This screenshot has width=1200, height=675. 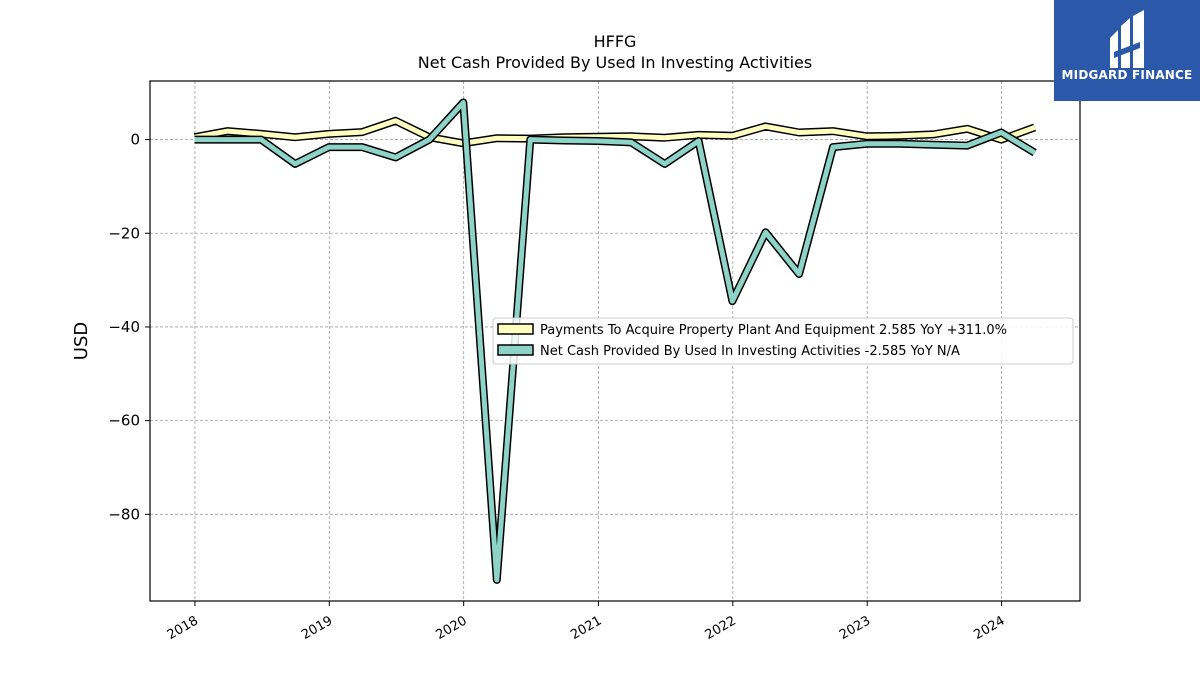 What do you see at coordinates (81, 341) in the screenshot?
I see `y-axis-label: USD` at bounding box center [81, 341].